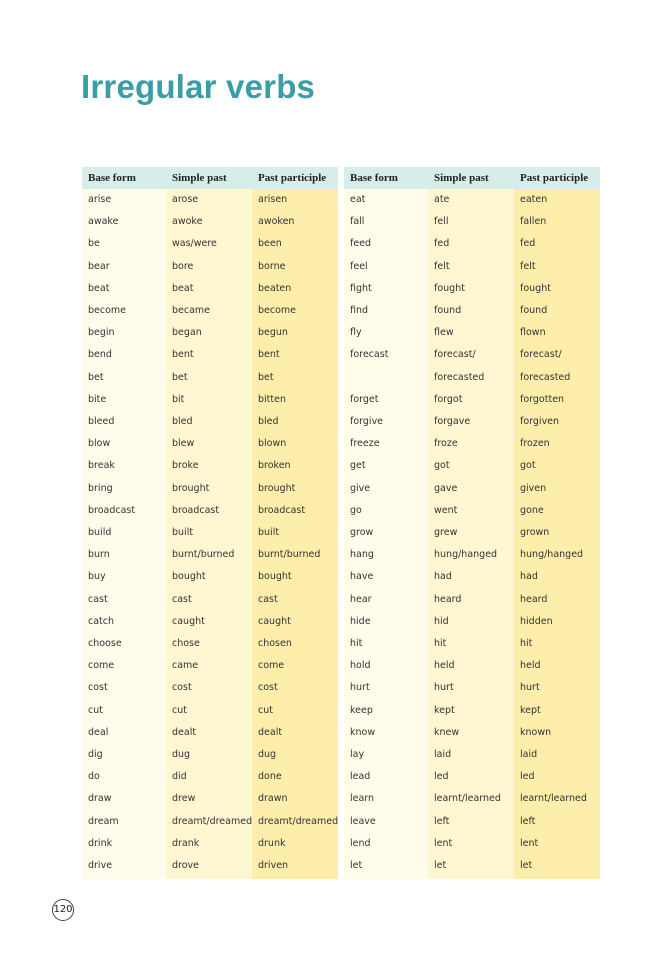 The height and width of the screenshot is (957, 671). I want to click on table-cell: chose, so click(186, 643).